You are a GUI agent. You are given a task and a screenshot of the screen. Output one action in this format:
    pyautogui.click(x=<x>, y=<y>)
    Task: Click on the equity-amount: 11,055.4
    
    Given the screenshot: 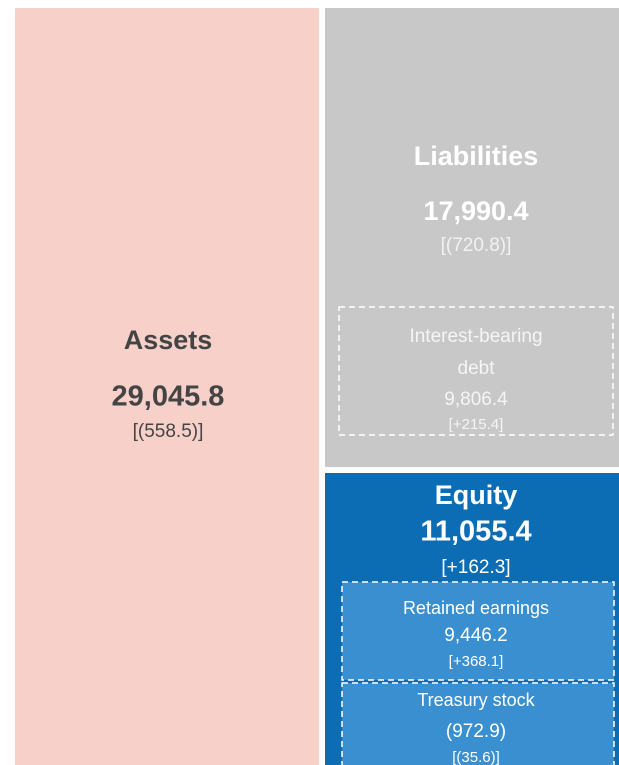 What is the action you would take?
    pyautogui.click(x=475, y=532)
    